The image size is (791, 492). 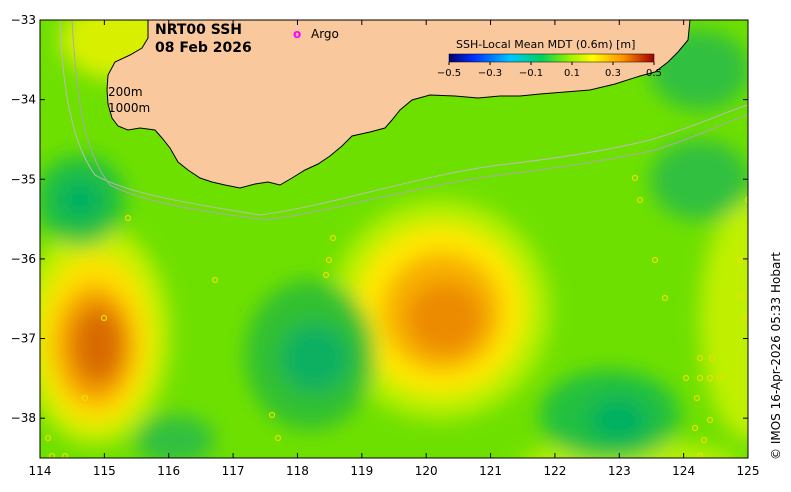 I want to click on title-date: 08 Feb 2026, so click(x=203, y=48).